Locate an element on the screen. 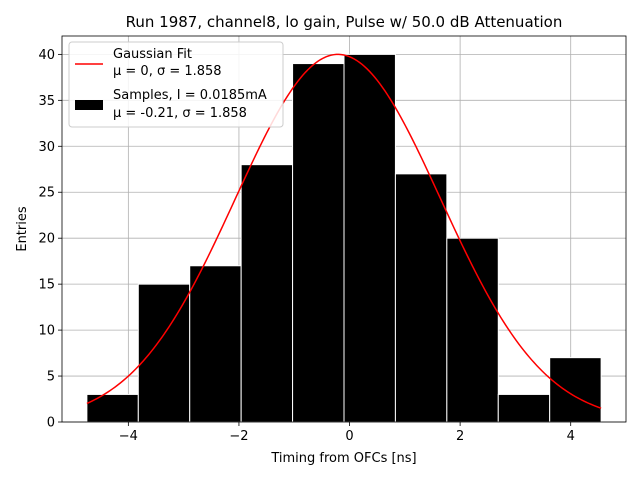  y-axis-label: Entries is located at coordinates (22, 229).